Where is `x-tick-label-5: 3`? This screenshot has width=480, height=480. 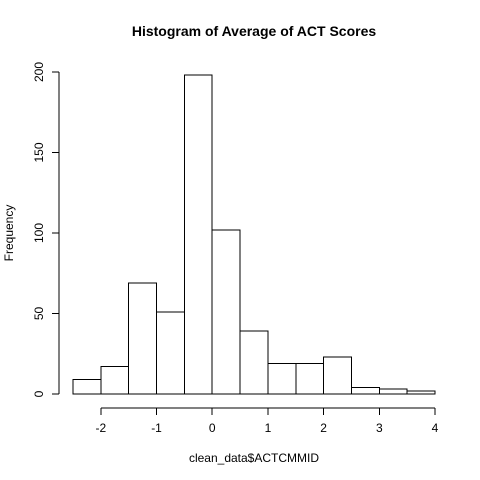
x-tick-label-5: 3 is located at coordinates (379, 428).